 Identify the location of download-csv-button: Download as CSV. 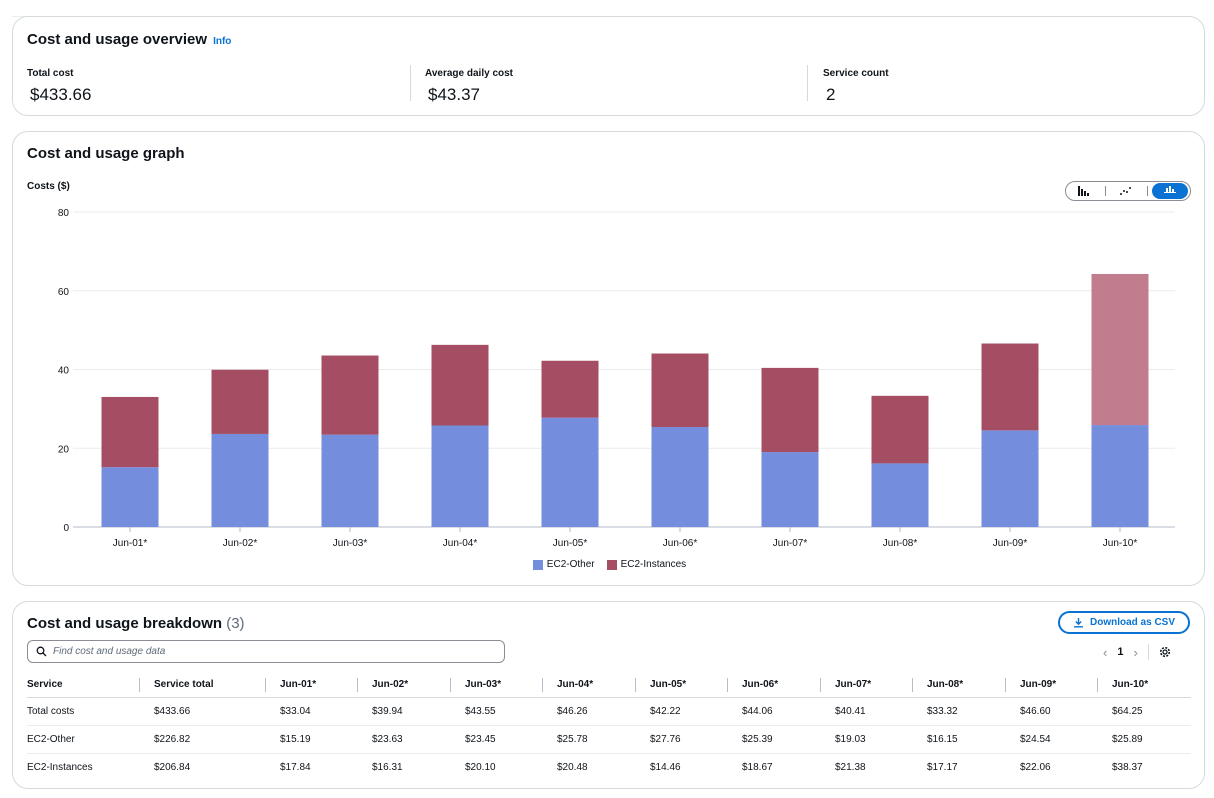
(1124, 622).